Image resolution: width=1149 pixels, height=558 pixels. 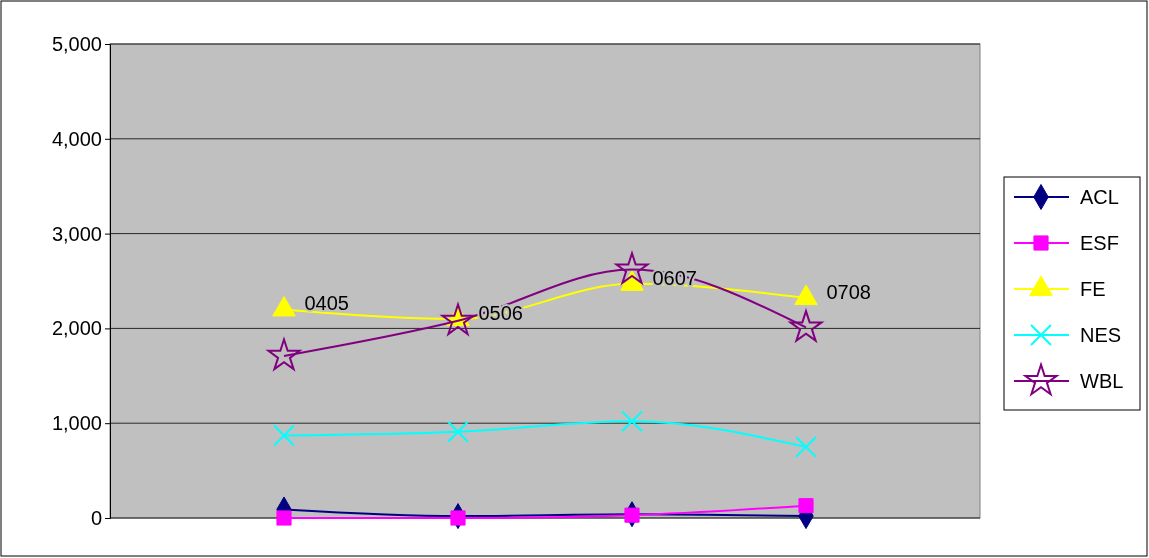 What do you see at coordinates (1093, 289) in the screenshot?
I see `legend-label: FE` at bounding box center [1093, 289].